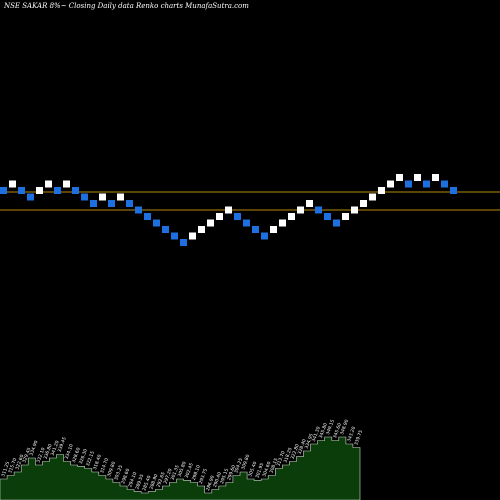 Image resolution: width=500 pixels, height=500 pixels. Describe the element at coordinates (224, 476) in the screenshot. I see `volume-price-label: 295.15` at that location.